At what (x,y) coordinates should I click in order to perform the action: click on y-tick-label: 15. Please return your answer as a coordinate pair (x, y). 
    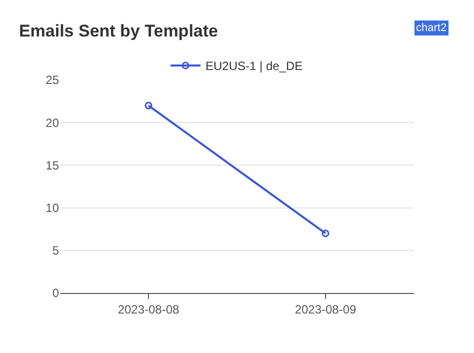
    Looking at the image, I should click on (53, 165).